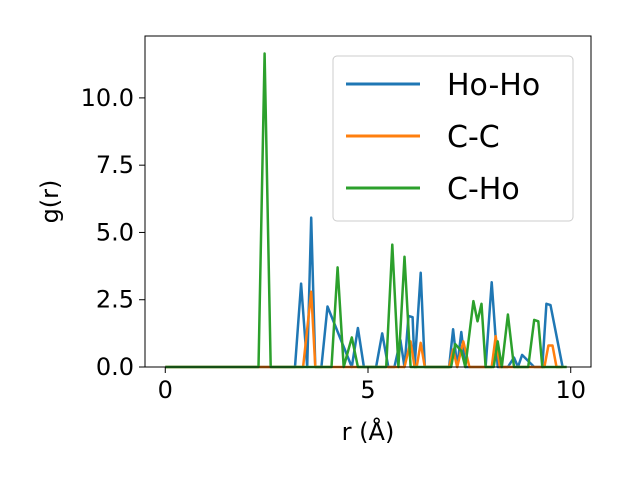  Describe the element at coordinates (115, 232) in the screenshot. I see `y-tick-label: 5.0` at that location.